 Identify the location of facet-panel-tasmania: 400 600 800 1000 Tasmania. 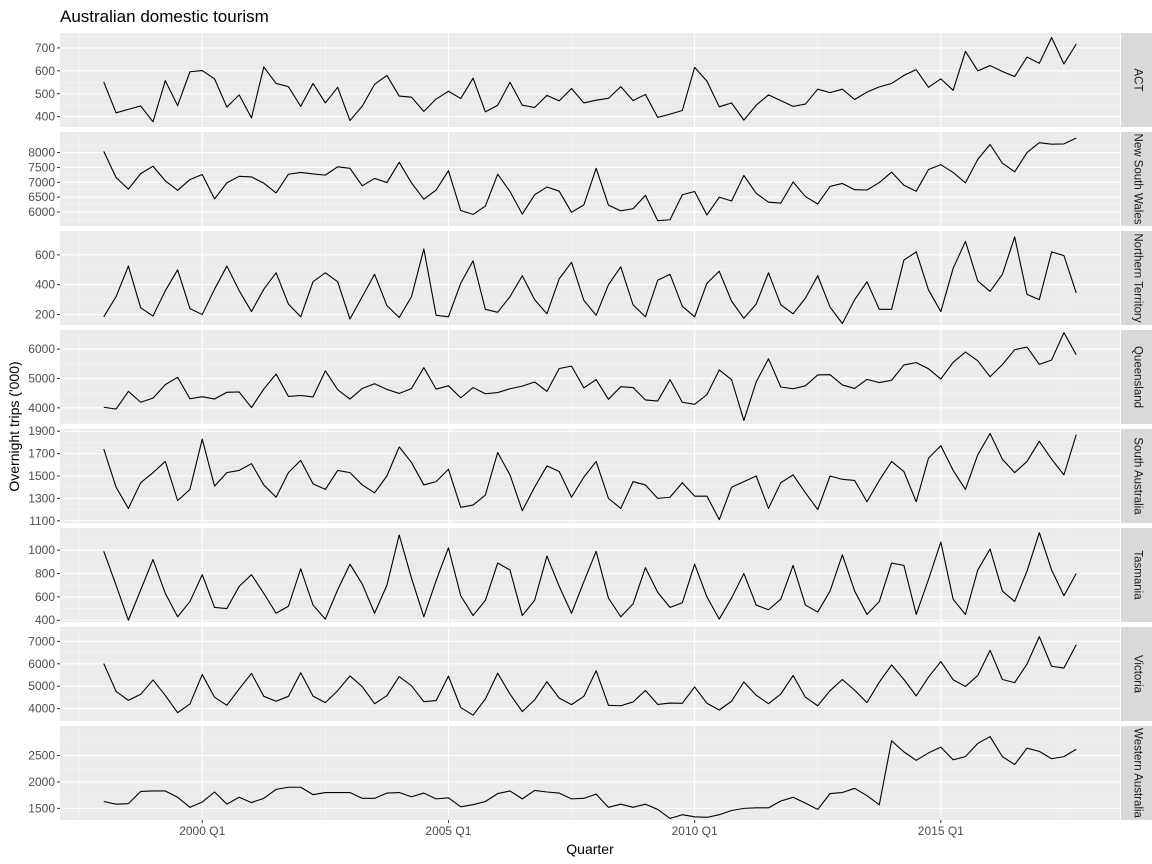
(590, 577).